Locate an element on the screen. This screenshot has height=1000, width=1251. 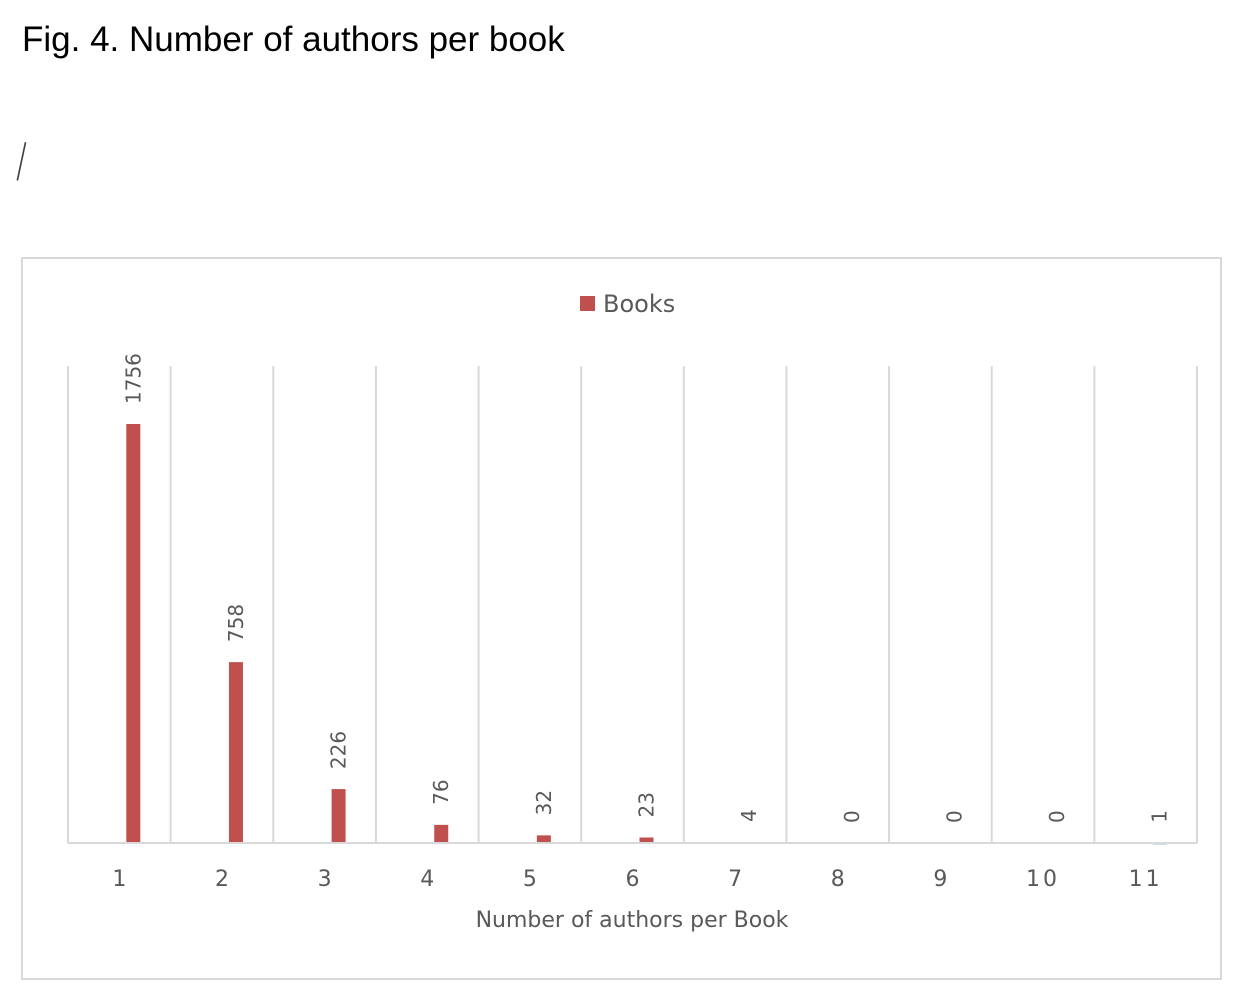
x-axis: 1 2 3 4 5 6 7 8 9 10 11 is located at coordinates (632, 867).